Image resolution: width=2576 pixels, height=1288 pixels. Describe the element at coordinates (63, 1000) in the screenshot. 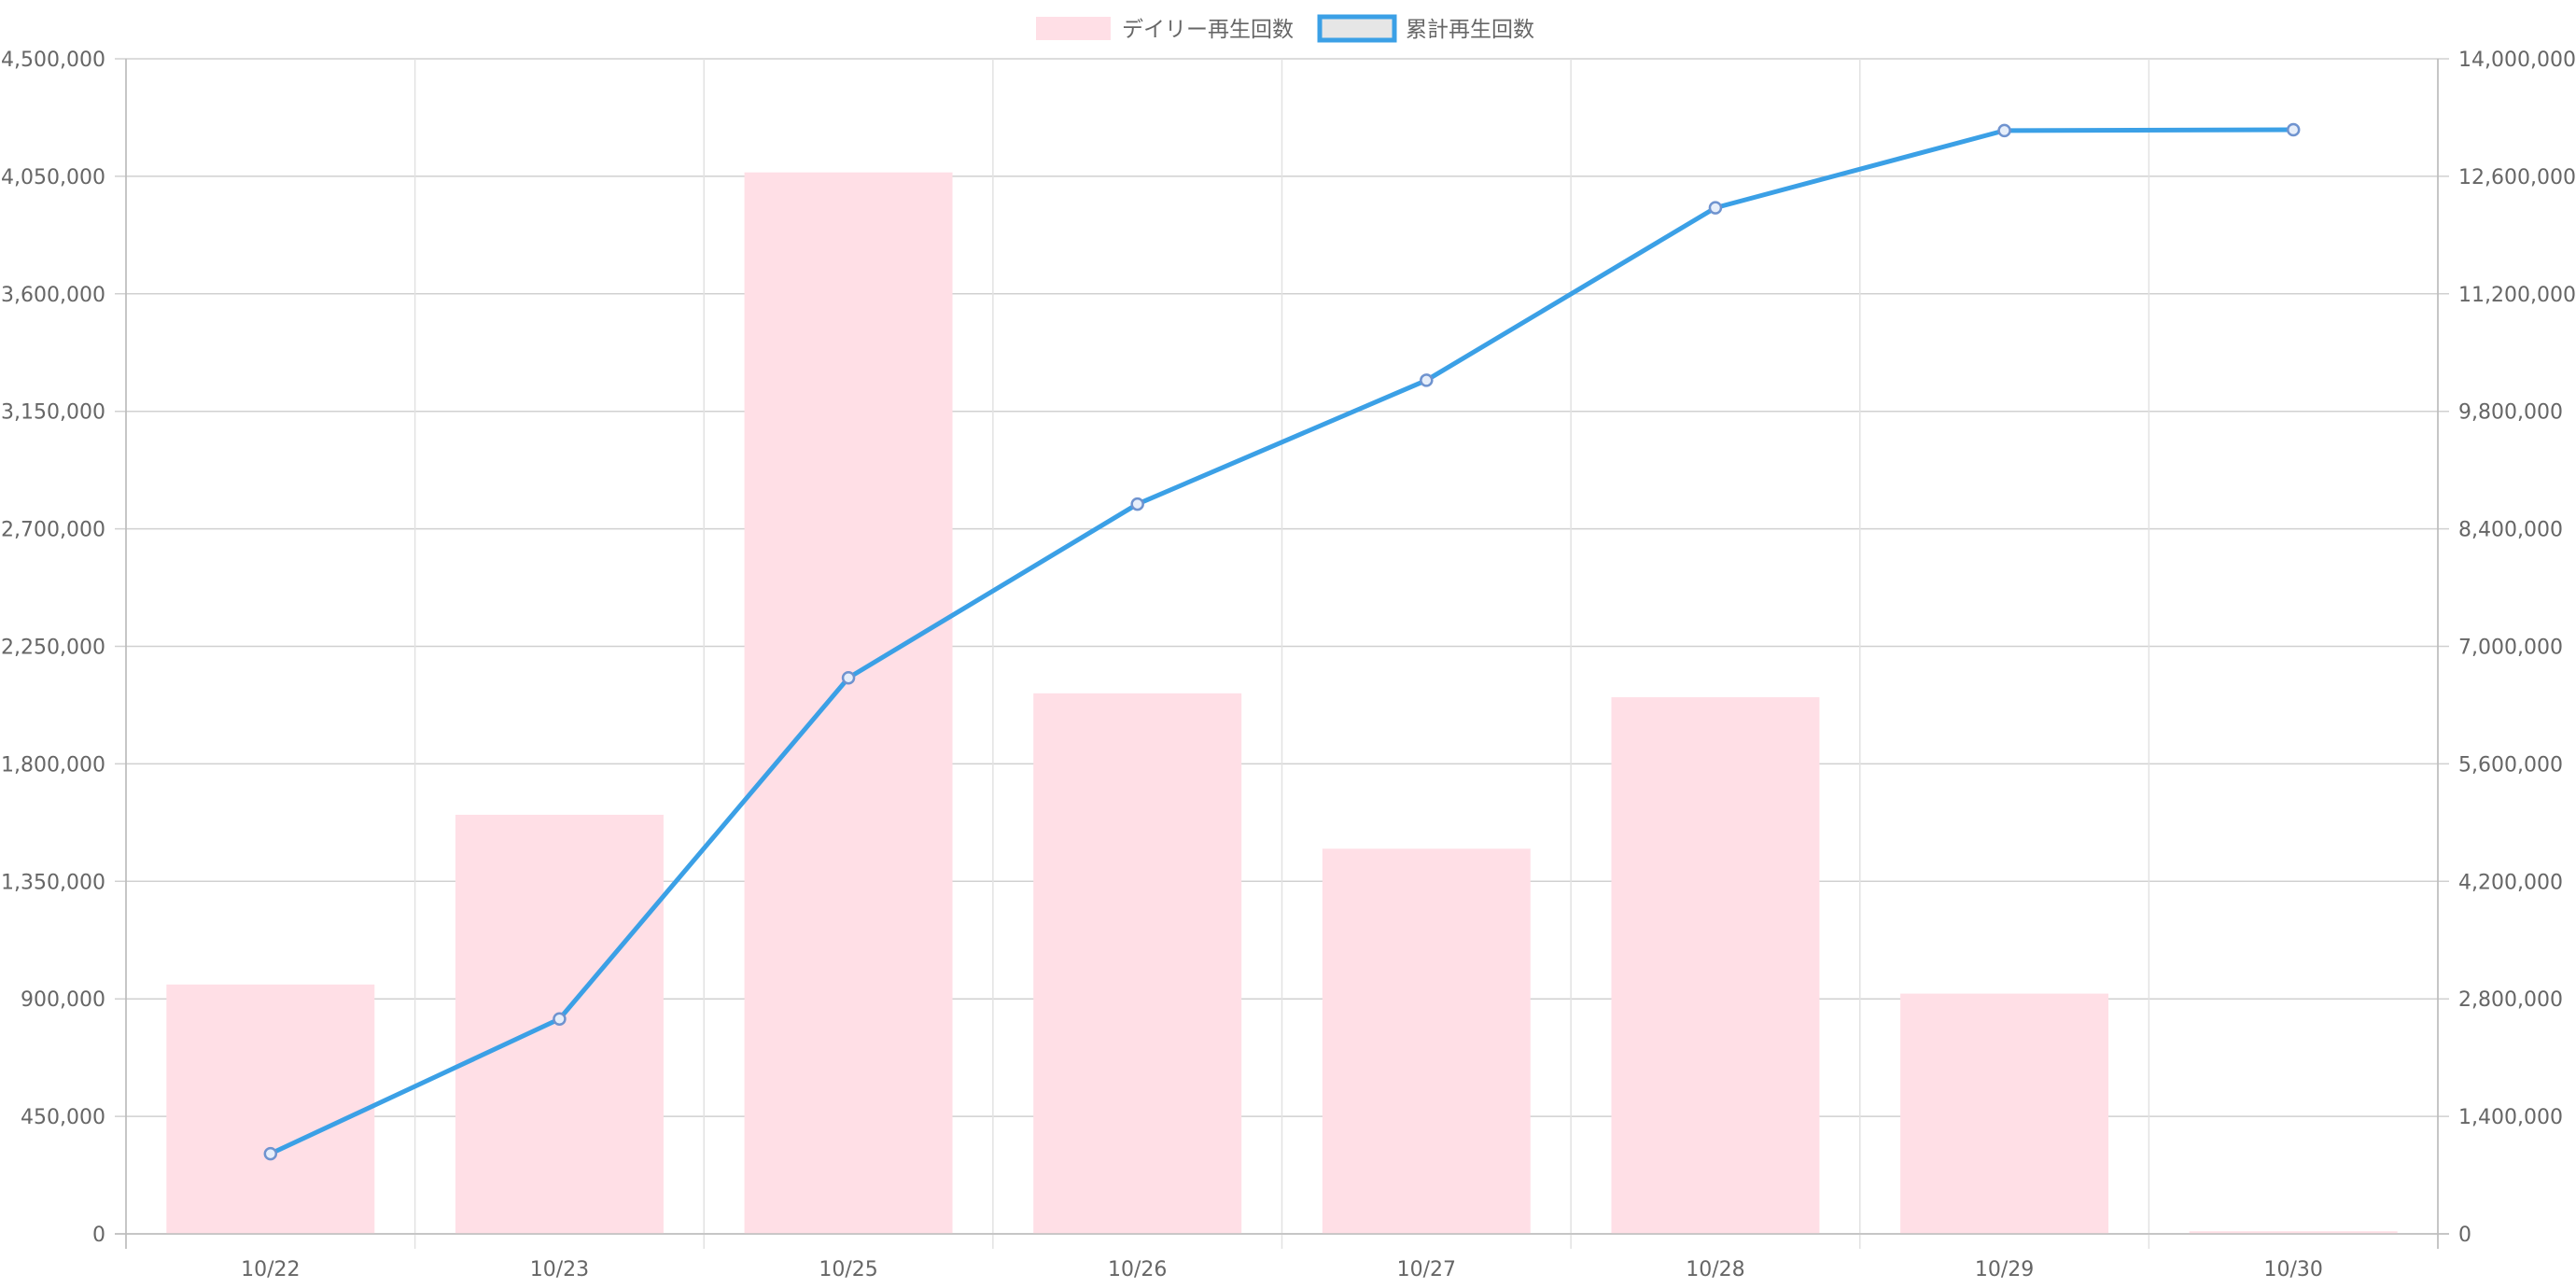

I see `y-left-tick-label: 900,000` at that location.